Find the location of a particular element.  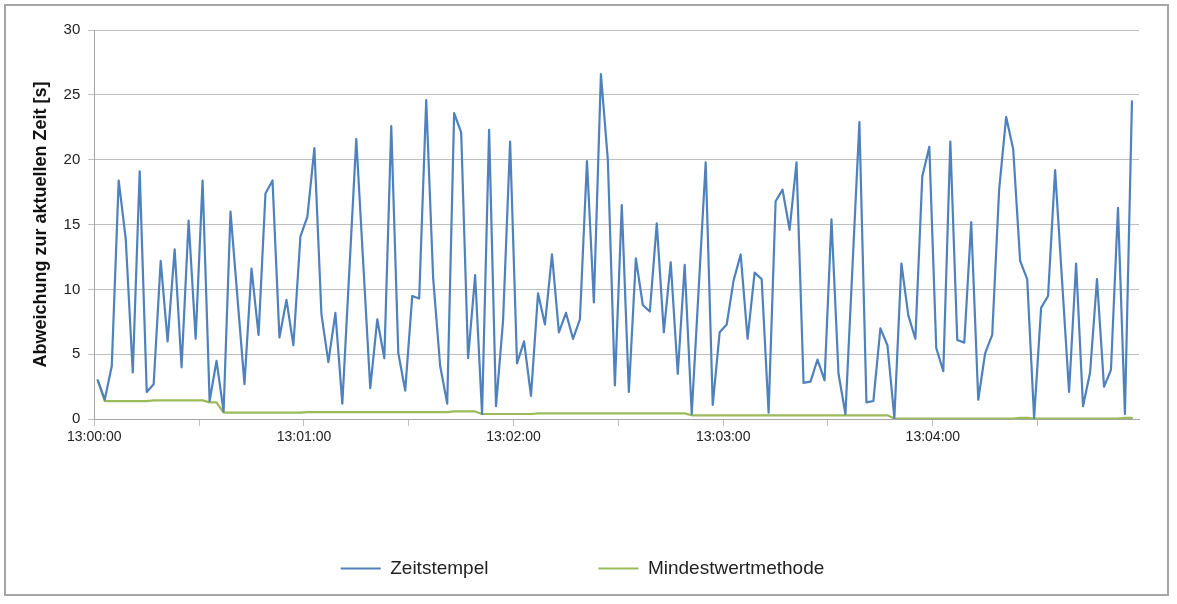

y-tick-label: 20 is located at coordinates (72, 158).